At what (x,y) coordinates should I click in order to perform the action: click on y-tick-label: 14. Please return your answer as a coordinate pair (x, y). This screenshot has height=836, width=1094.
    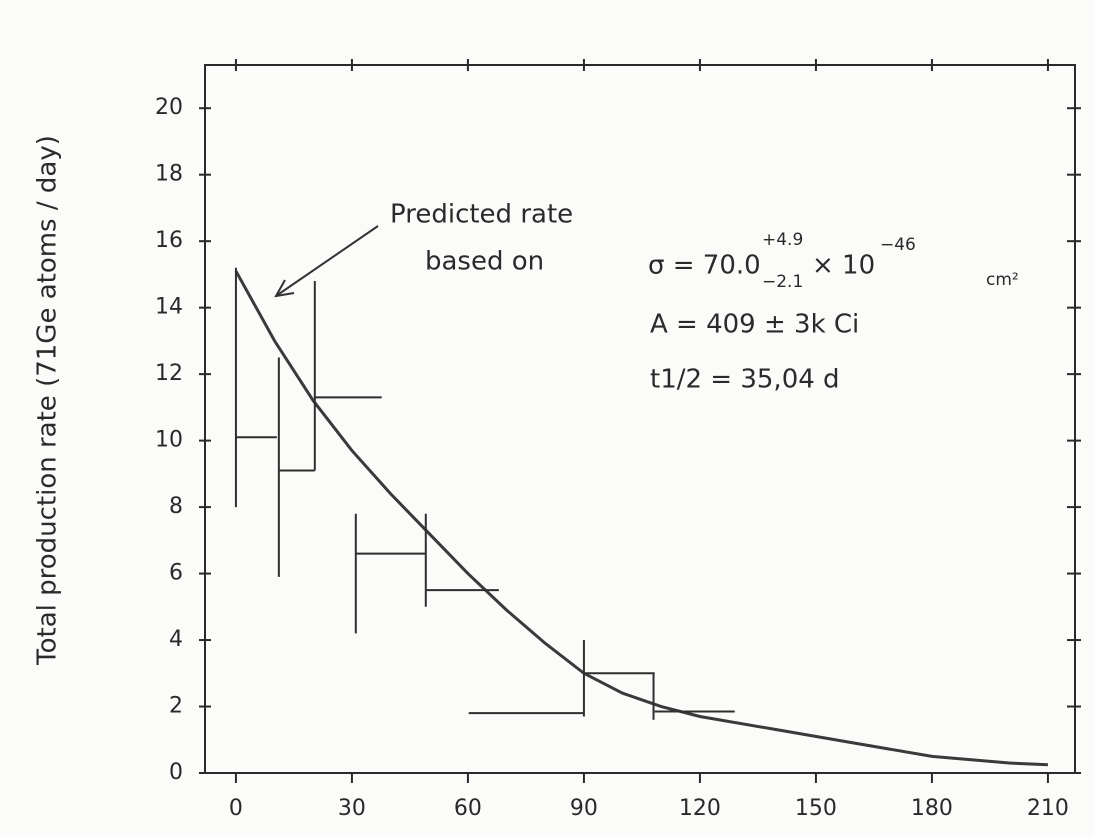
    Looking at the image, I should click on (169, 307).